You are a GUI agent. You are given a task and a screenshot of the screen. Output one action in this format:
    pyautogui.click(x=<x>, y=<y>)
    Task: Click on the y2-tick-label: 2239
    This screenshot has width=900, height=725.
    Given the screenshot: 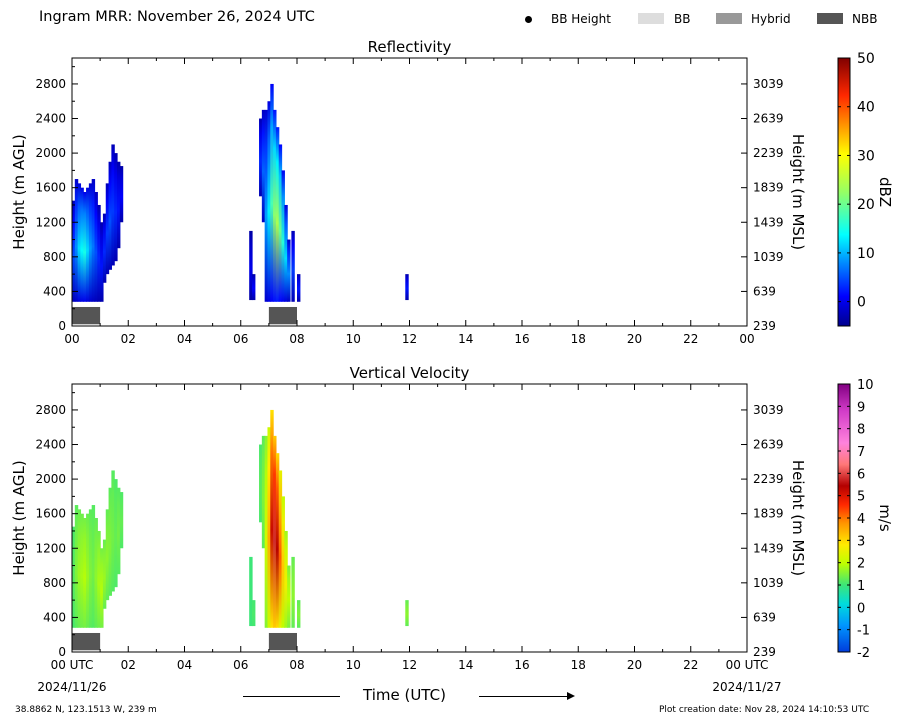 What is the action you would take?
    pyautogui.click(x=768, y=153)
    